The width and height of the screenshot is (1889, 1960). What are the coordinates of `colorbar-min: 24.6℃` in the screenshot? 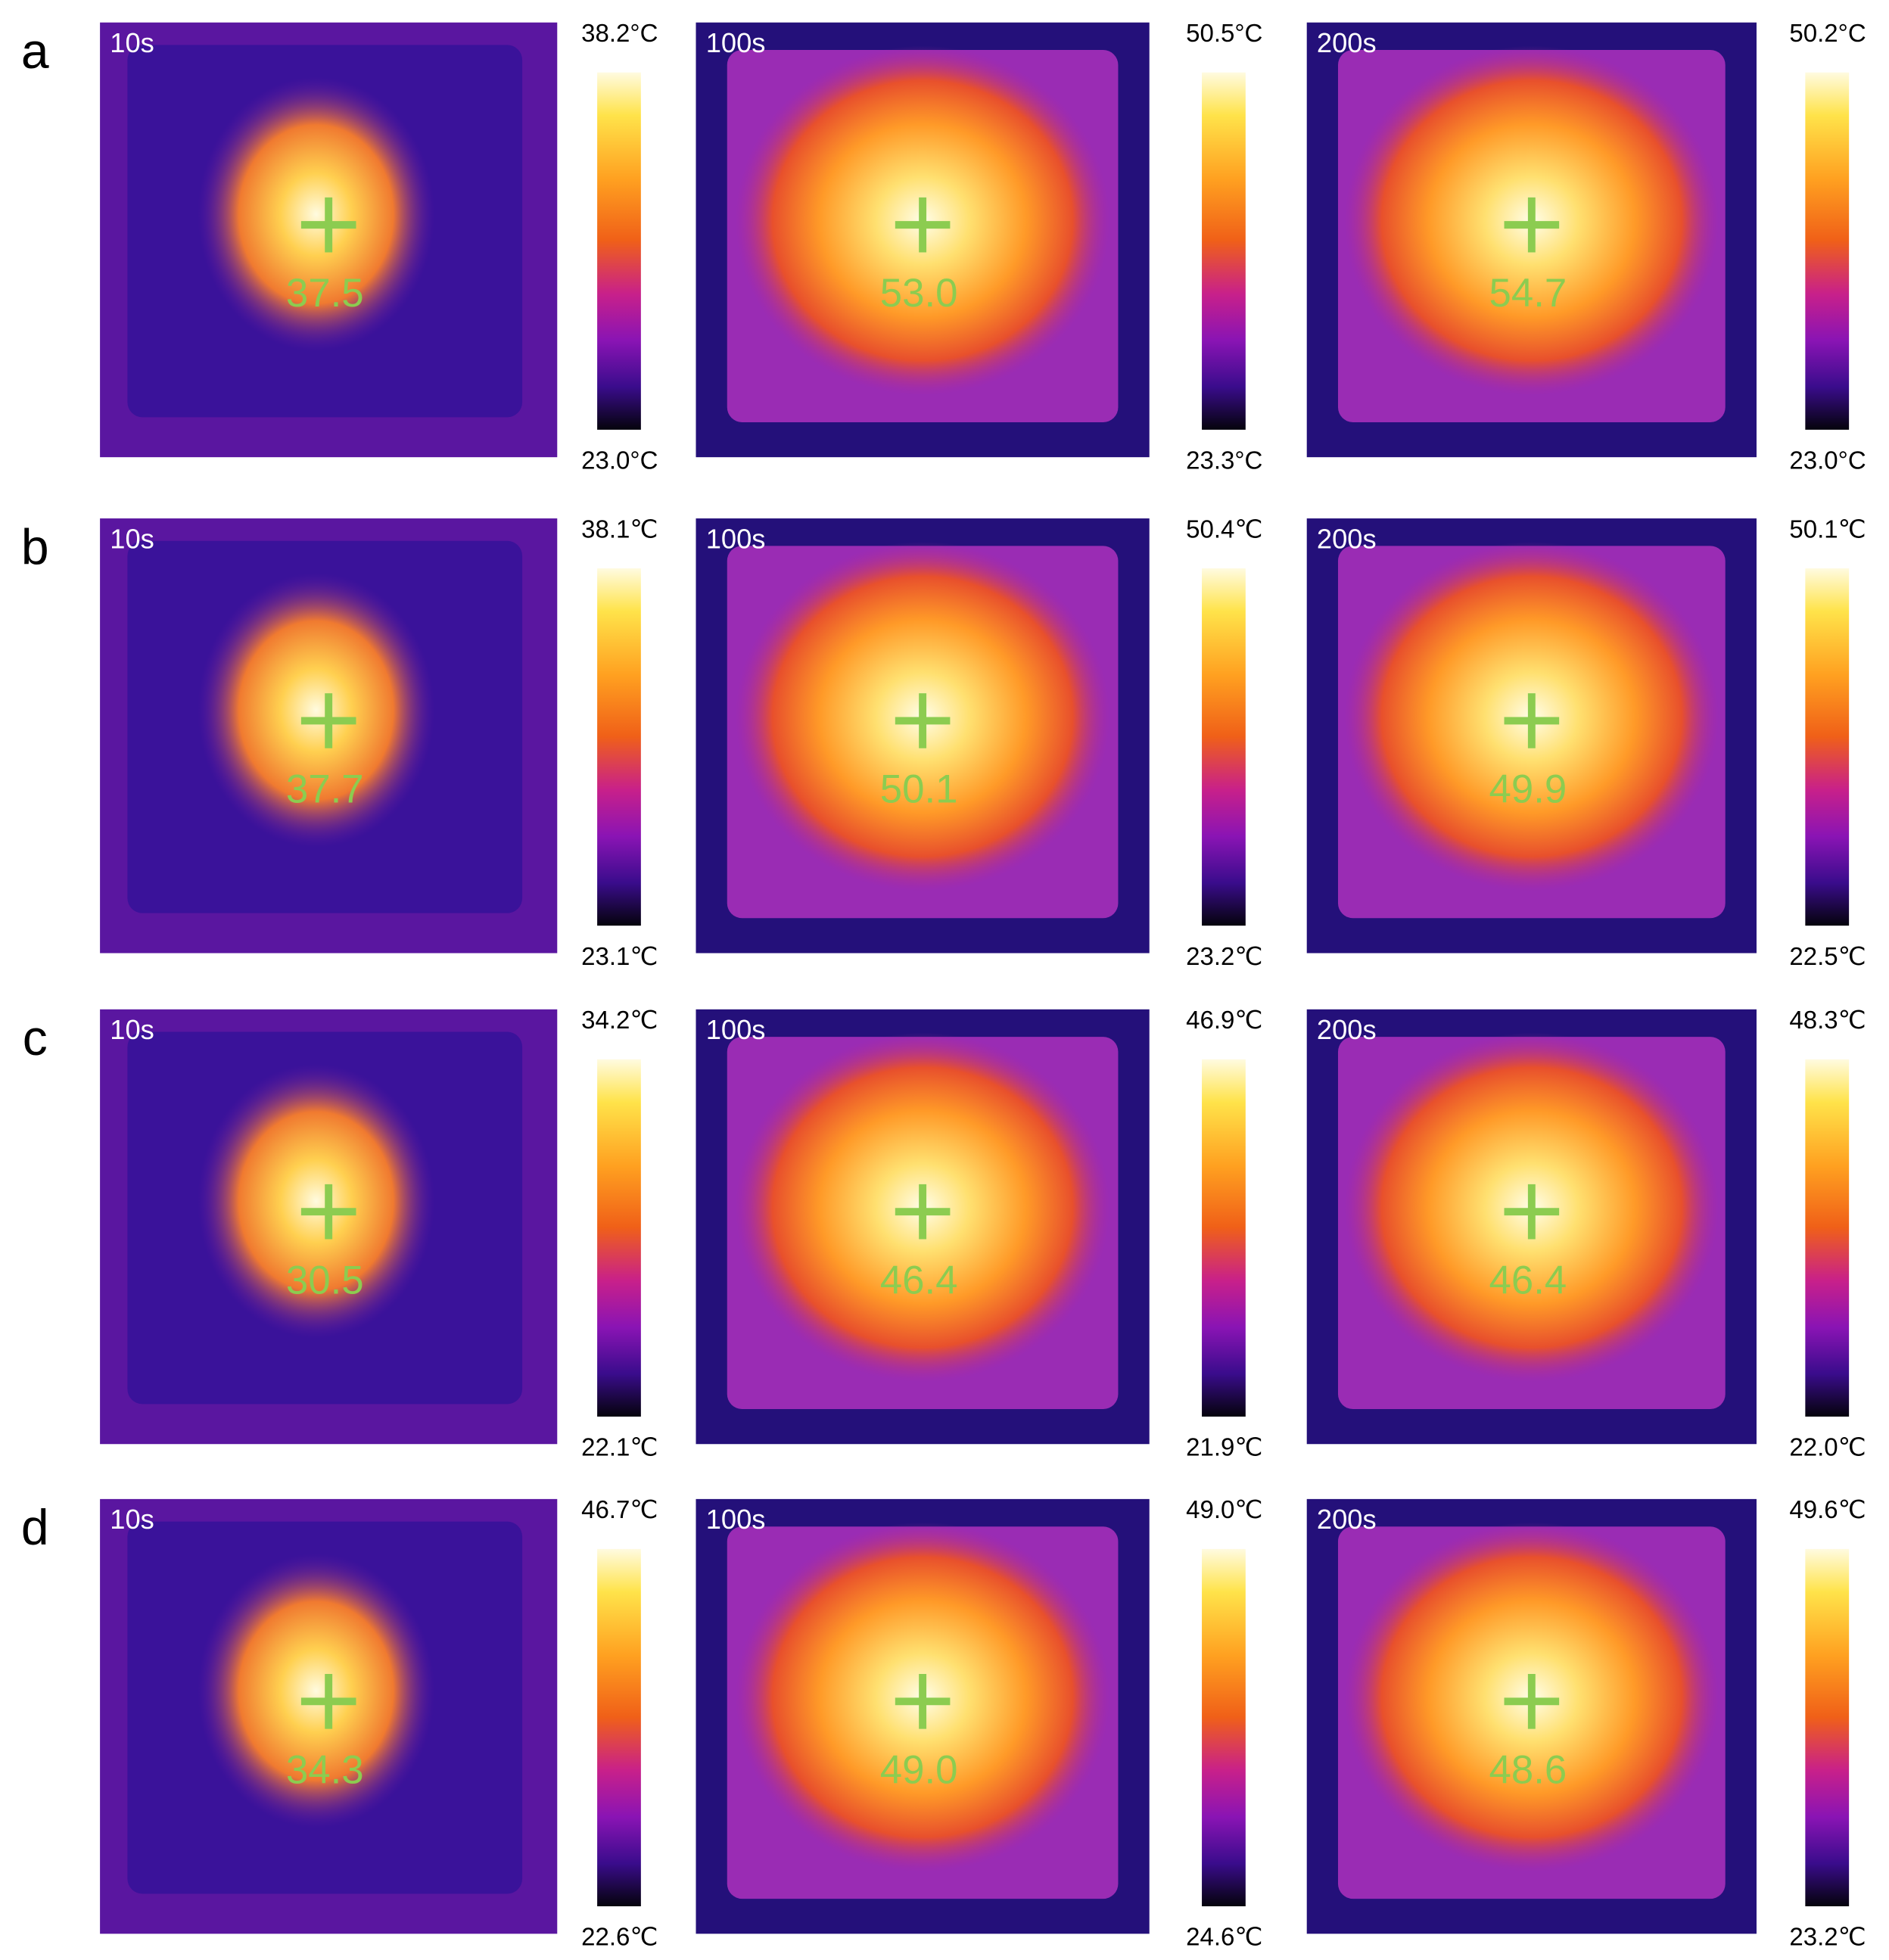 It's located at (1224, 1937).